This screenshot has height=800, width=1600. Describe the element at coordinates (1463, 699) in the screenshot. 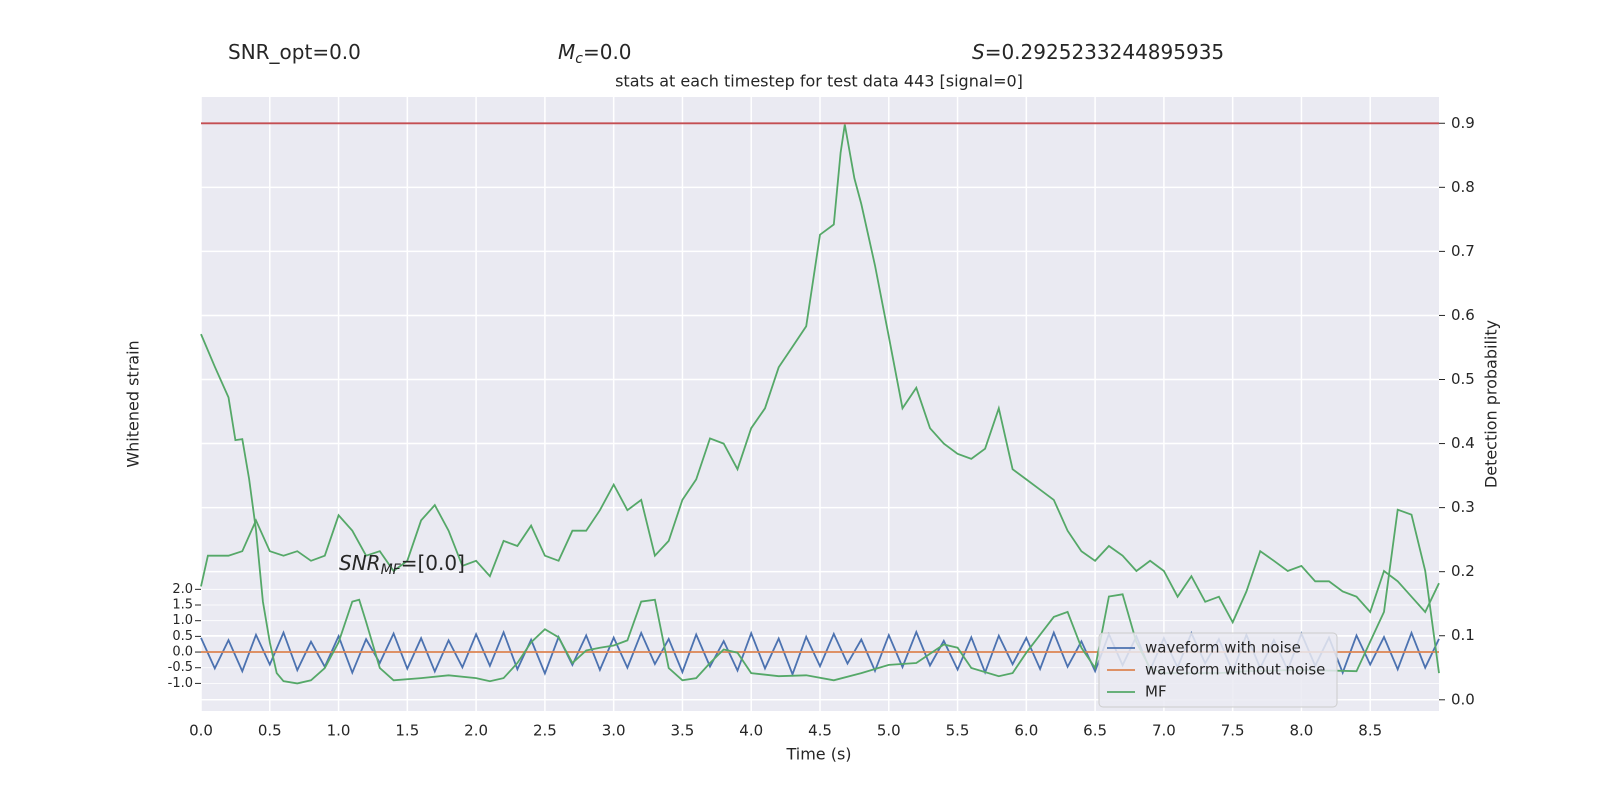

I see `y2-tick-label: 0.0` at that location.